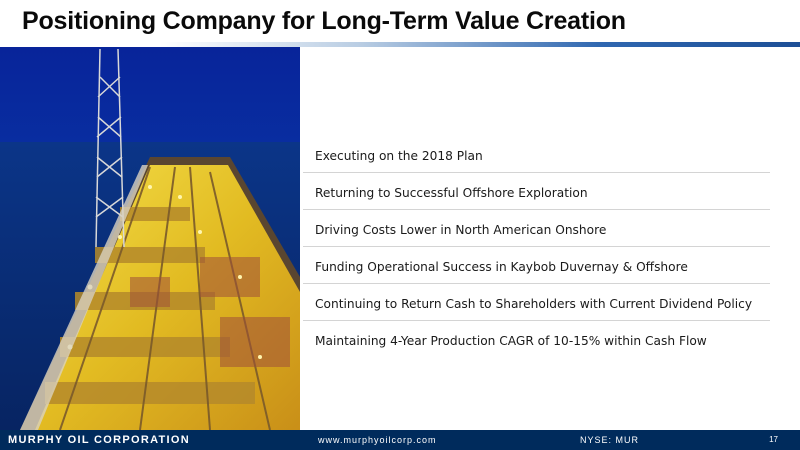  What do you see at coordinates (99, 440) in the screenshot?
I see `footer-company-name: MURPHY OIL CORPORATION` at bounding box center [99, 440].